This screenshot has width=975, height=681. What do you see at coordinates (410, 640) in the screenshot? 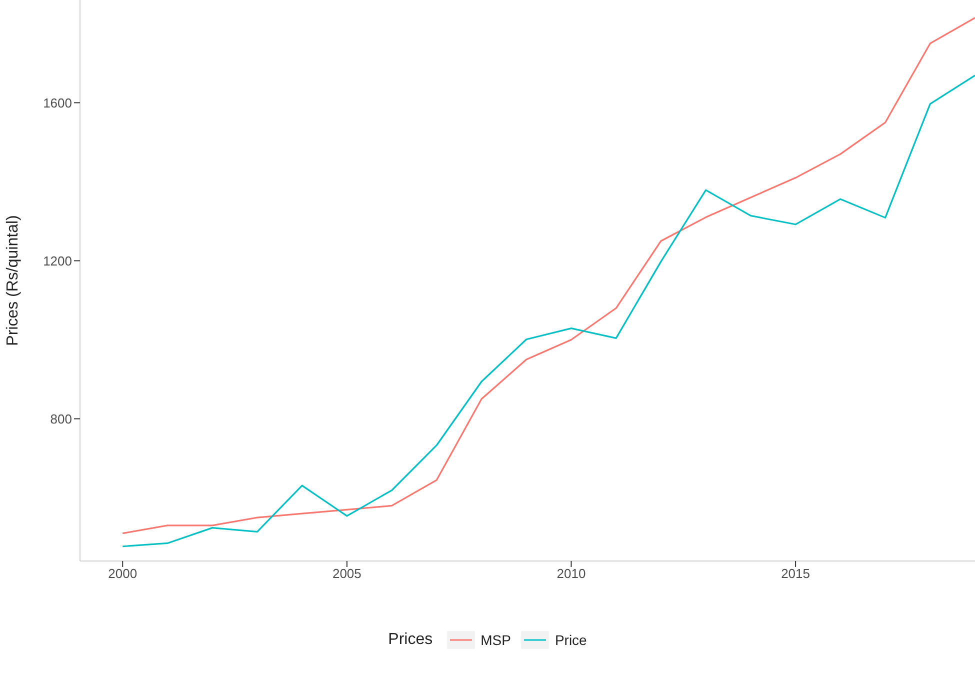
I see `legend-title: Prices` at bounding box center [410, 640].